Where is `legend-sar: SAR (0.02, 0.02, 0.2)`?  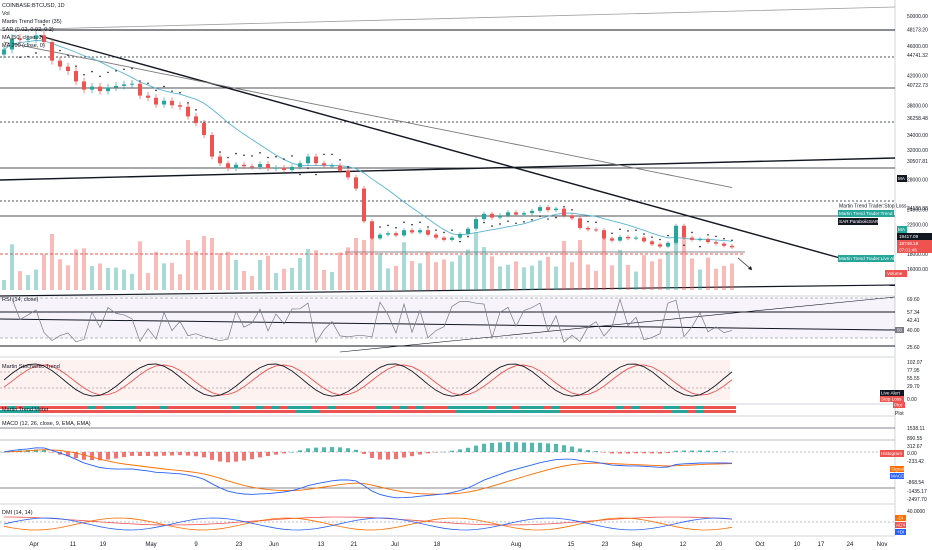 legend-sar: SAR (0.02, 0.02, 0.2) is located at coordinates (28, 30).